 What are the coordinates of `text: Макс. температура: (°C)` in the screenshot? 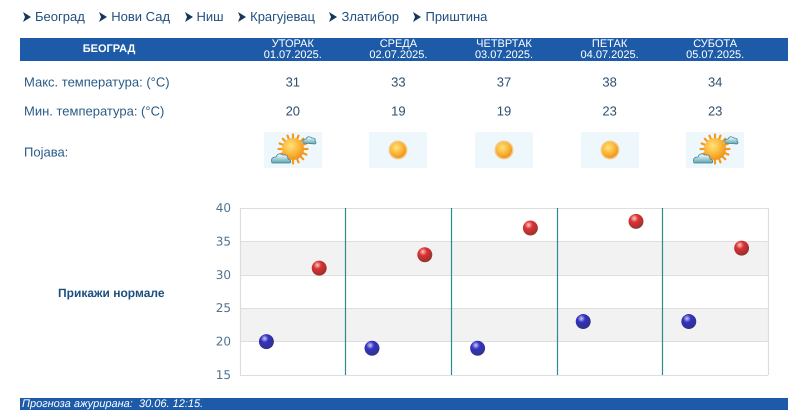 It's located at (97, 82).